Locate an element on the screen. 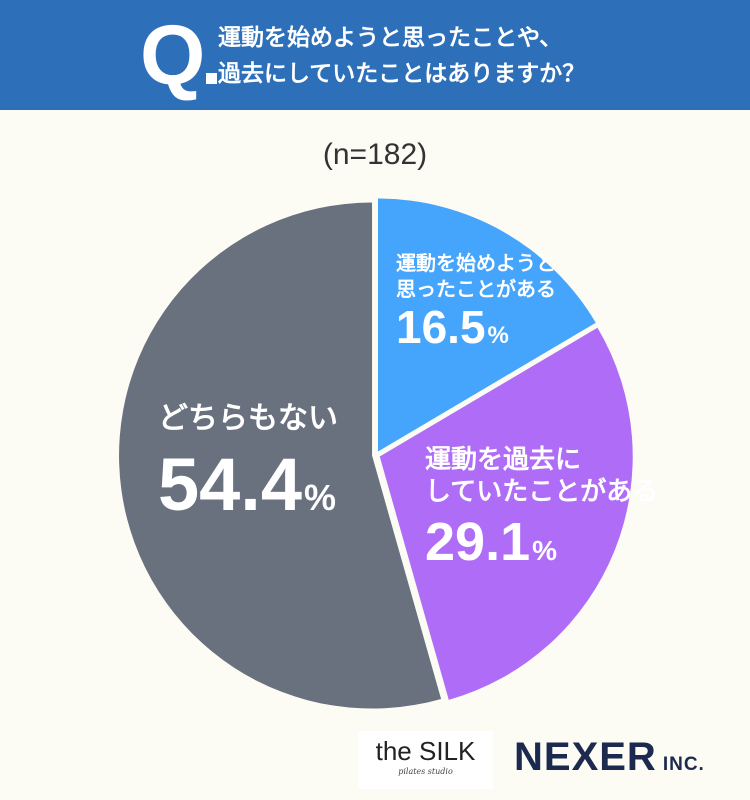 This screenshot has width=750, height=800. question-header: Q 運動を始めようと思ったことや、 過去にしていたことはありますか？ is located at coordinates (375, 55).